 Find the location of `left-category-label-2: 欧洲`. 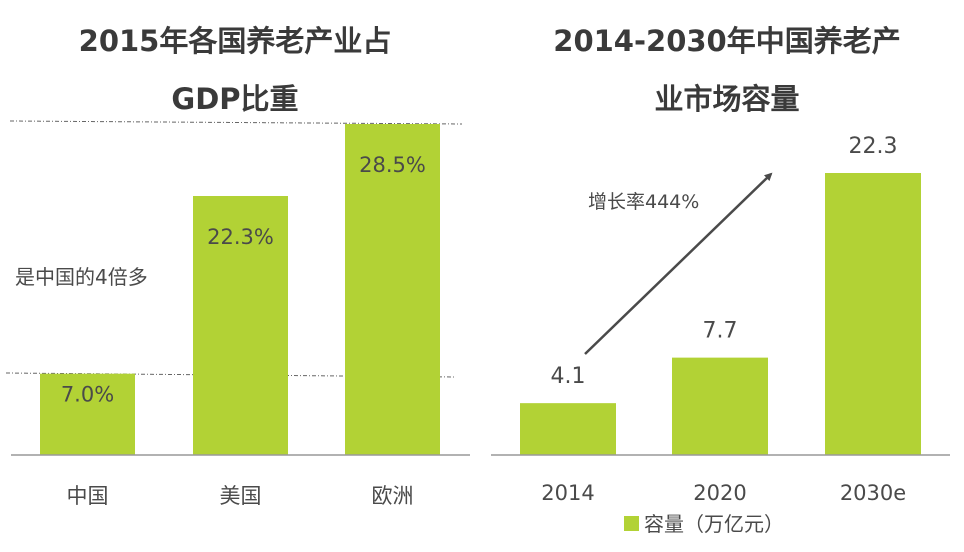

left-category-label-2: 欧洲 is located at coordinates (393, 496).